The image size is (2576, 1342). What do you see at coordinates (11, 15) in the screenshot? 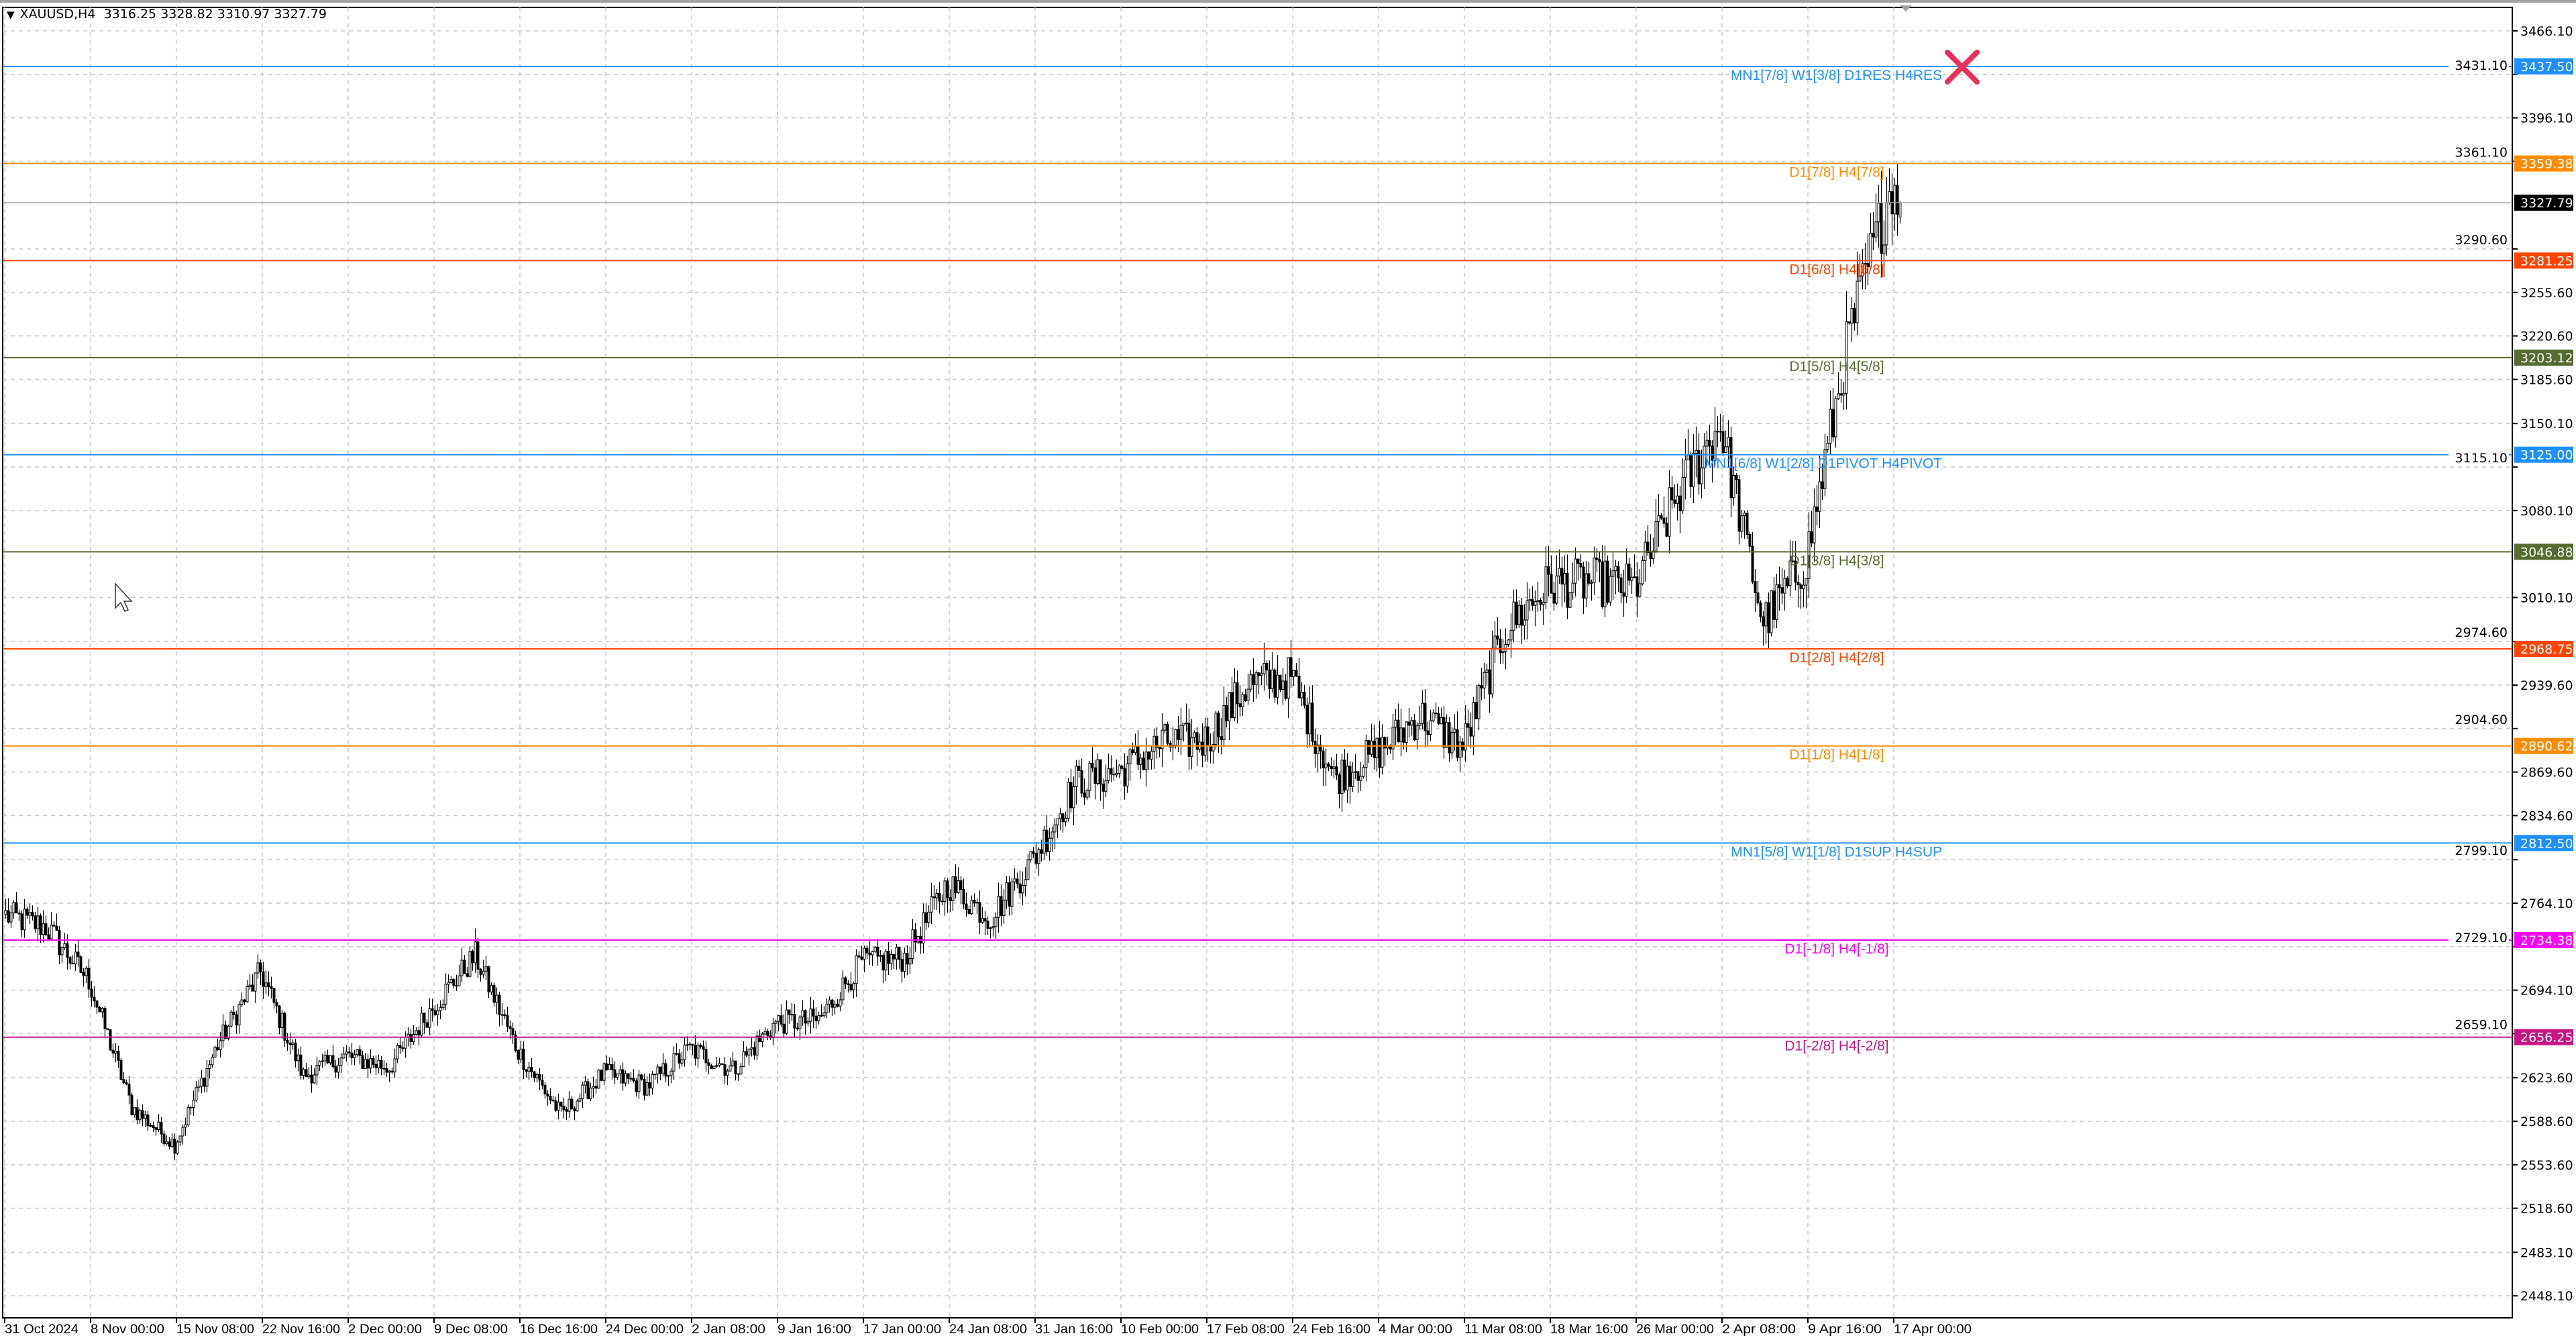
I see `triangle-down-icon: ▼` at bounding box center [11, 15].